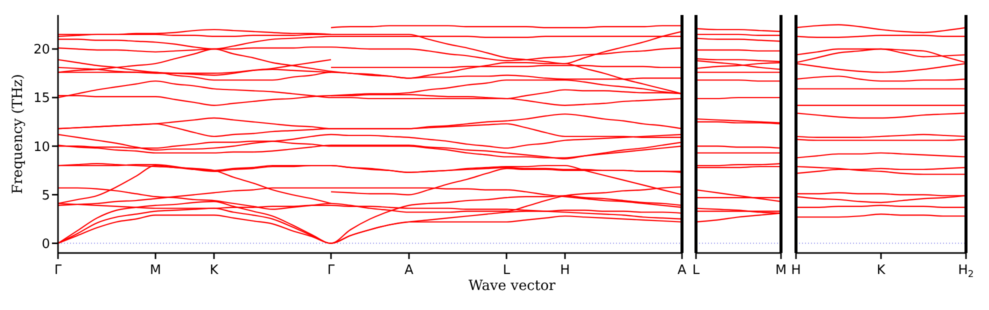 Image resolution: width=989 pixels, height=310 pixels. Describe the element at coordinates (46, 196) in the screenshot. I see `y-tick-label: 5` at that location.